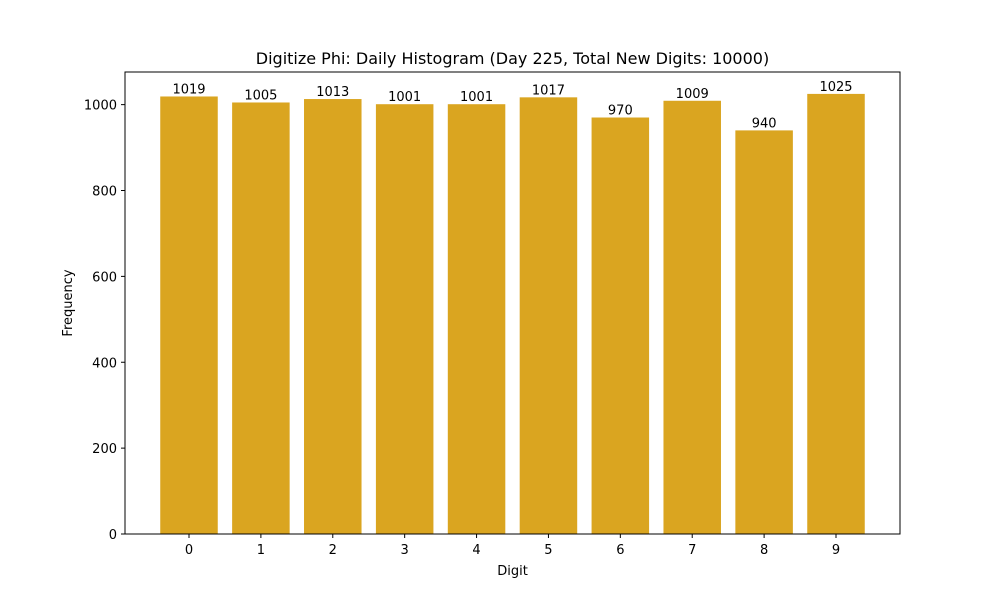 Image resolution: width=1000 pixels, height=600 pixels. What do you see at coordinates (113, 535) in the screenshot?
I see `y-tick-label: 0` at bounding box center [113, 535].